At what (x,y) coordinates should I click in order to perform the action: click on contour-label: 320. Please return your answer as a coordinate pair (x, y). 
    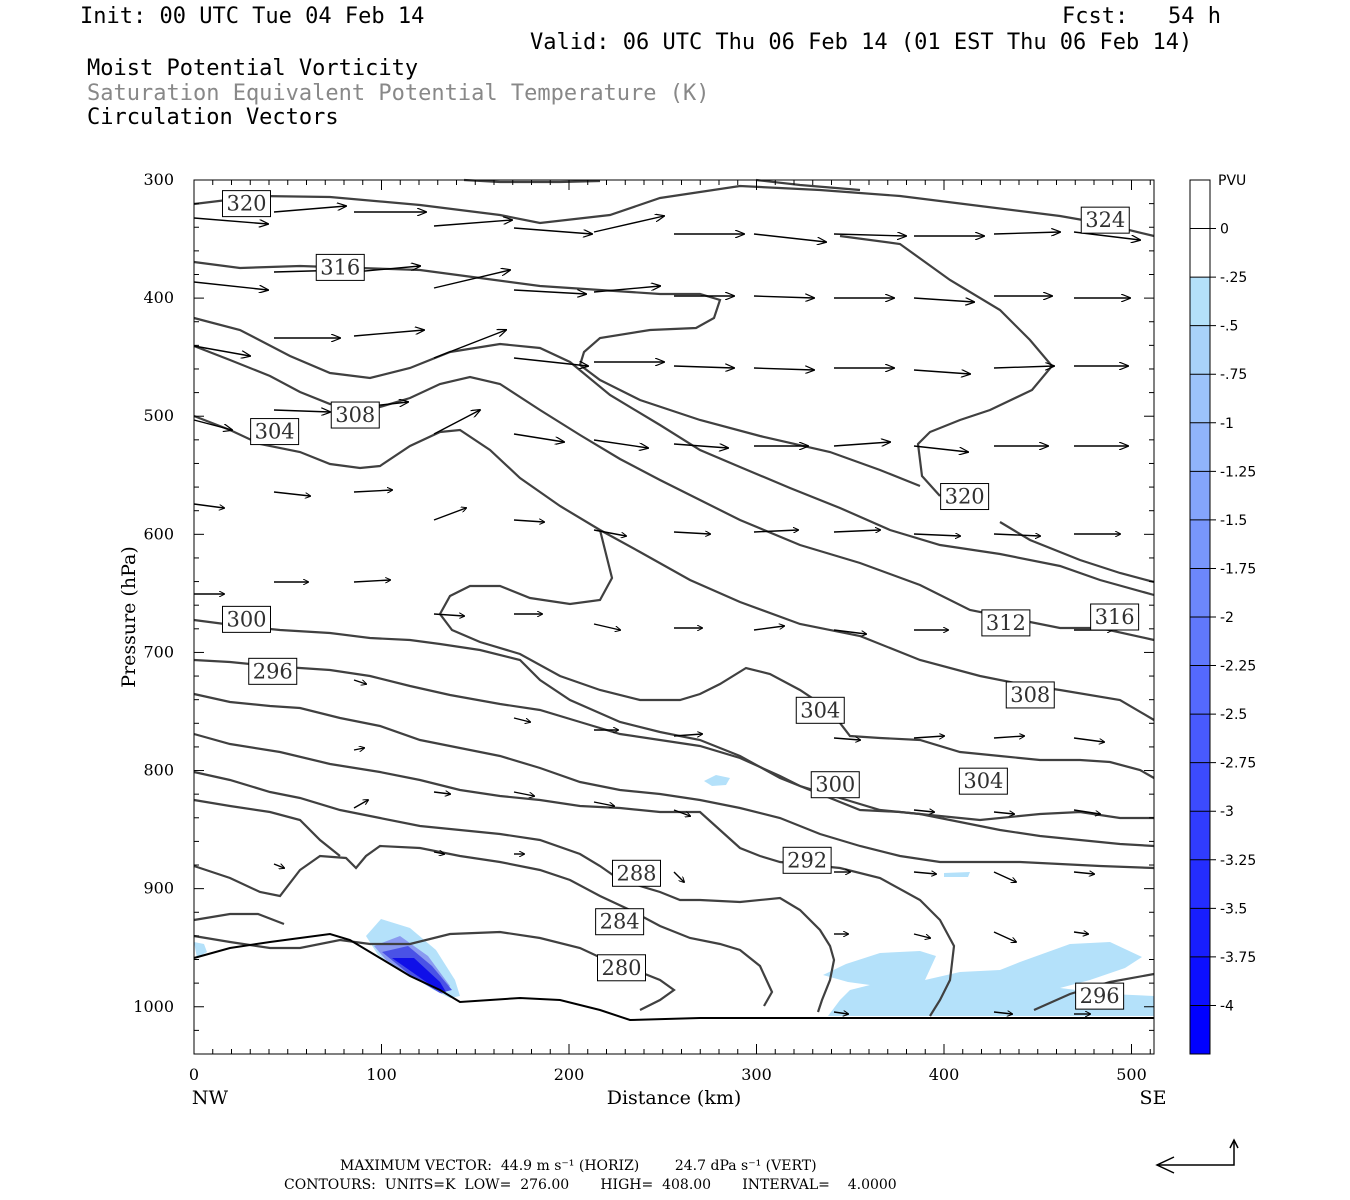
    Looking at the image, I should click on (246, 204).